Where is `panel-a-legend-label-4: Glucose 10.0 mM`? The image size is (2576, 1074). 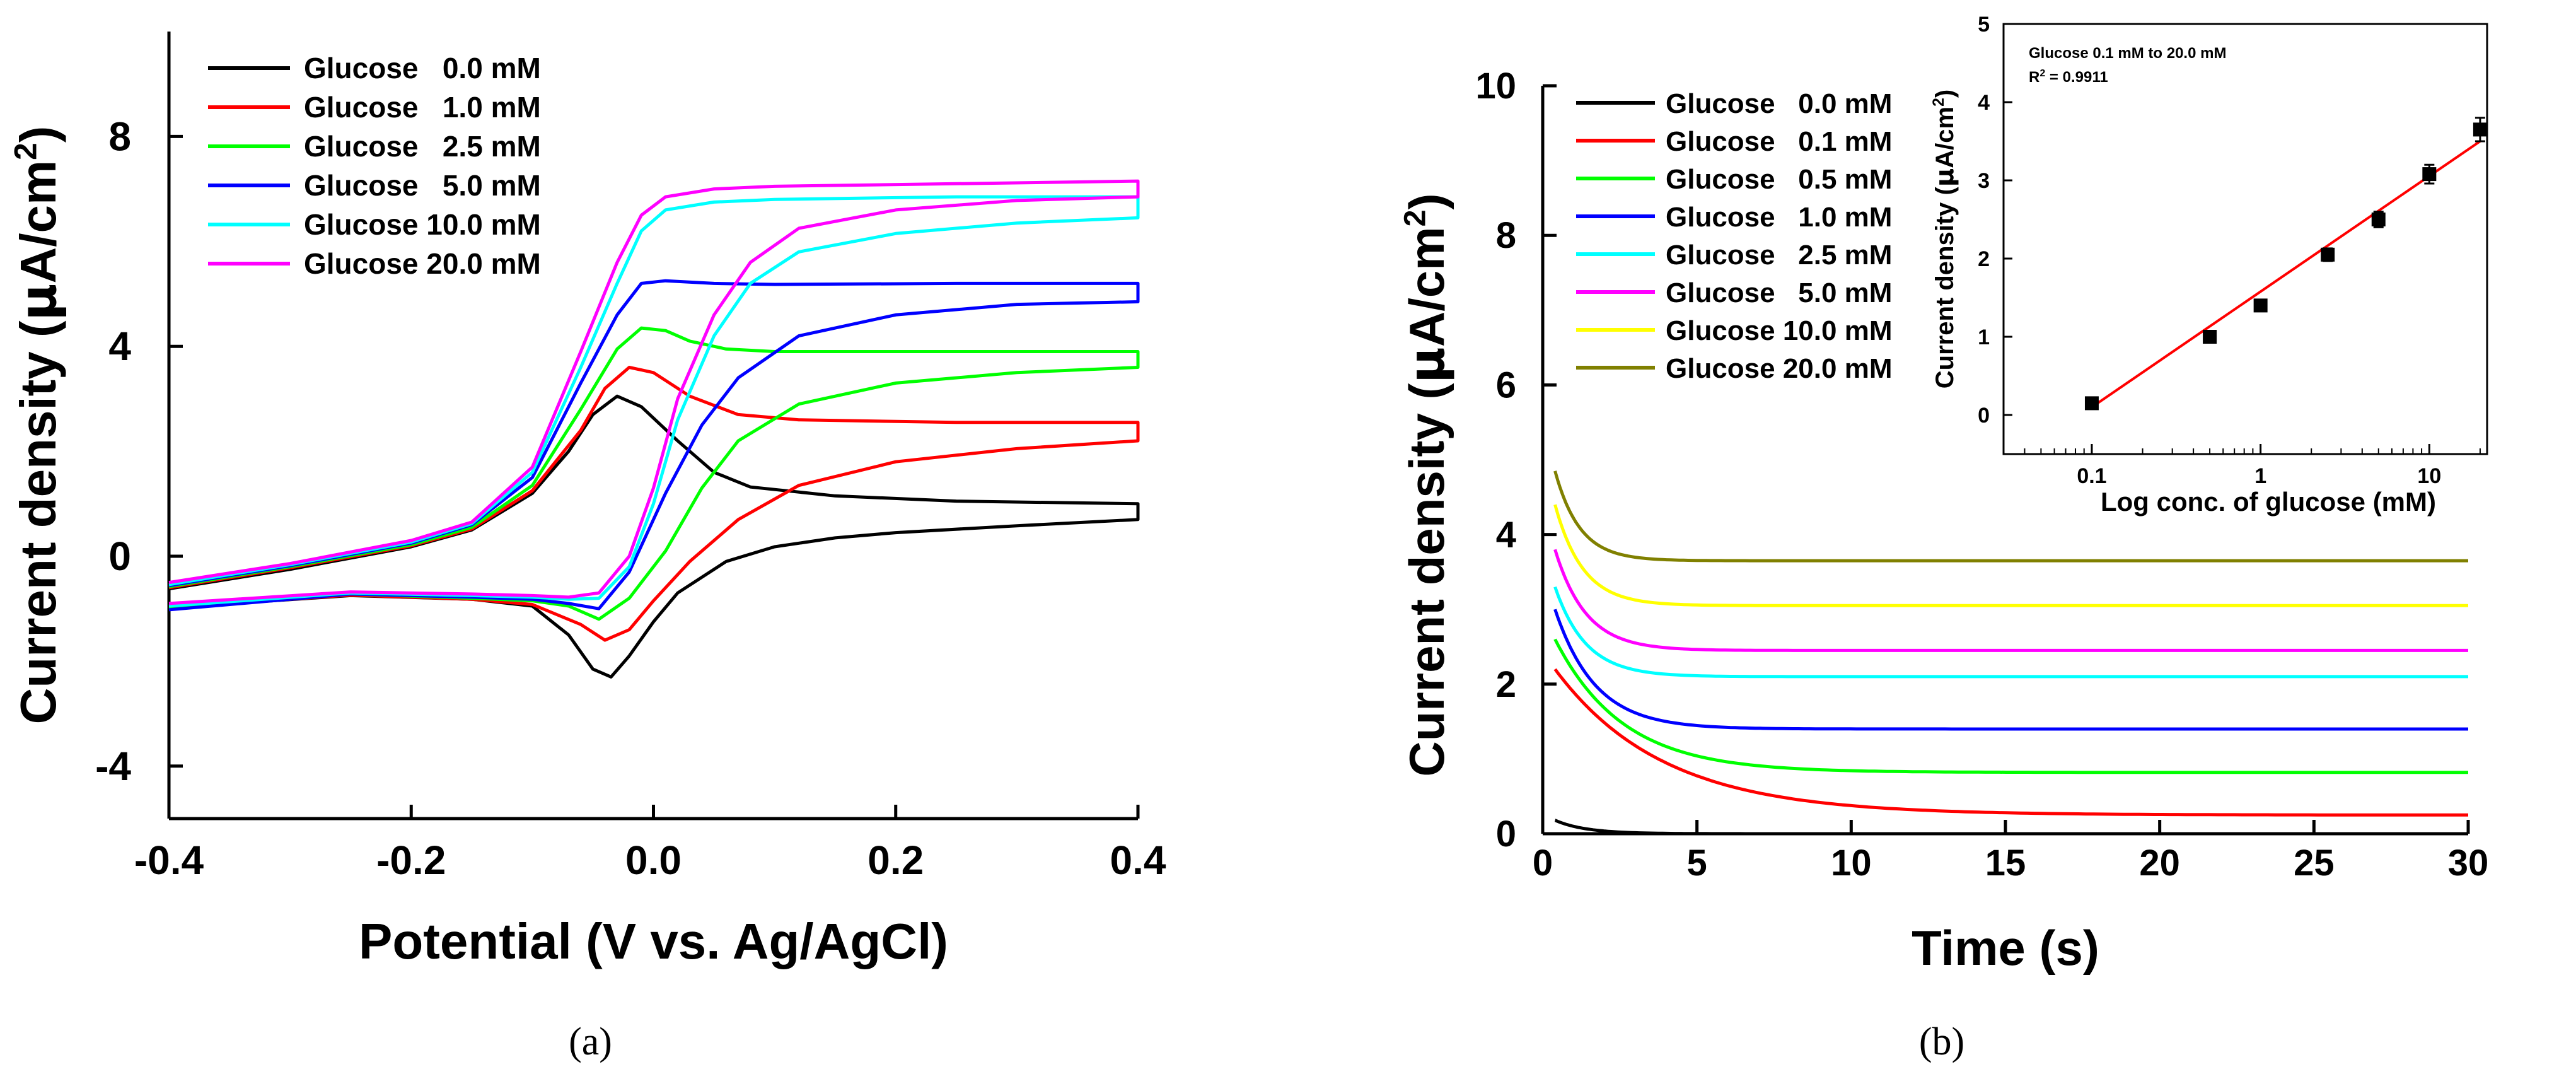
panel-a-legend-label-4: Glucose 10.0 mM is located at coordinates (423, 224).